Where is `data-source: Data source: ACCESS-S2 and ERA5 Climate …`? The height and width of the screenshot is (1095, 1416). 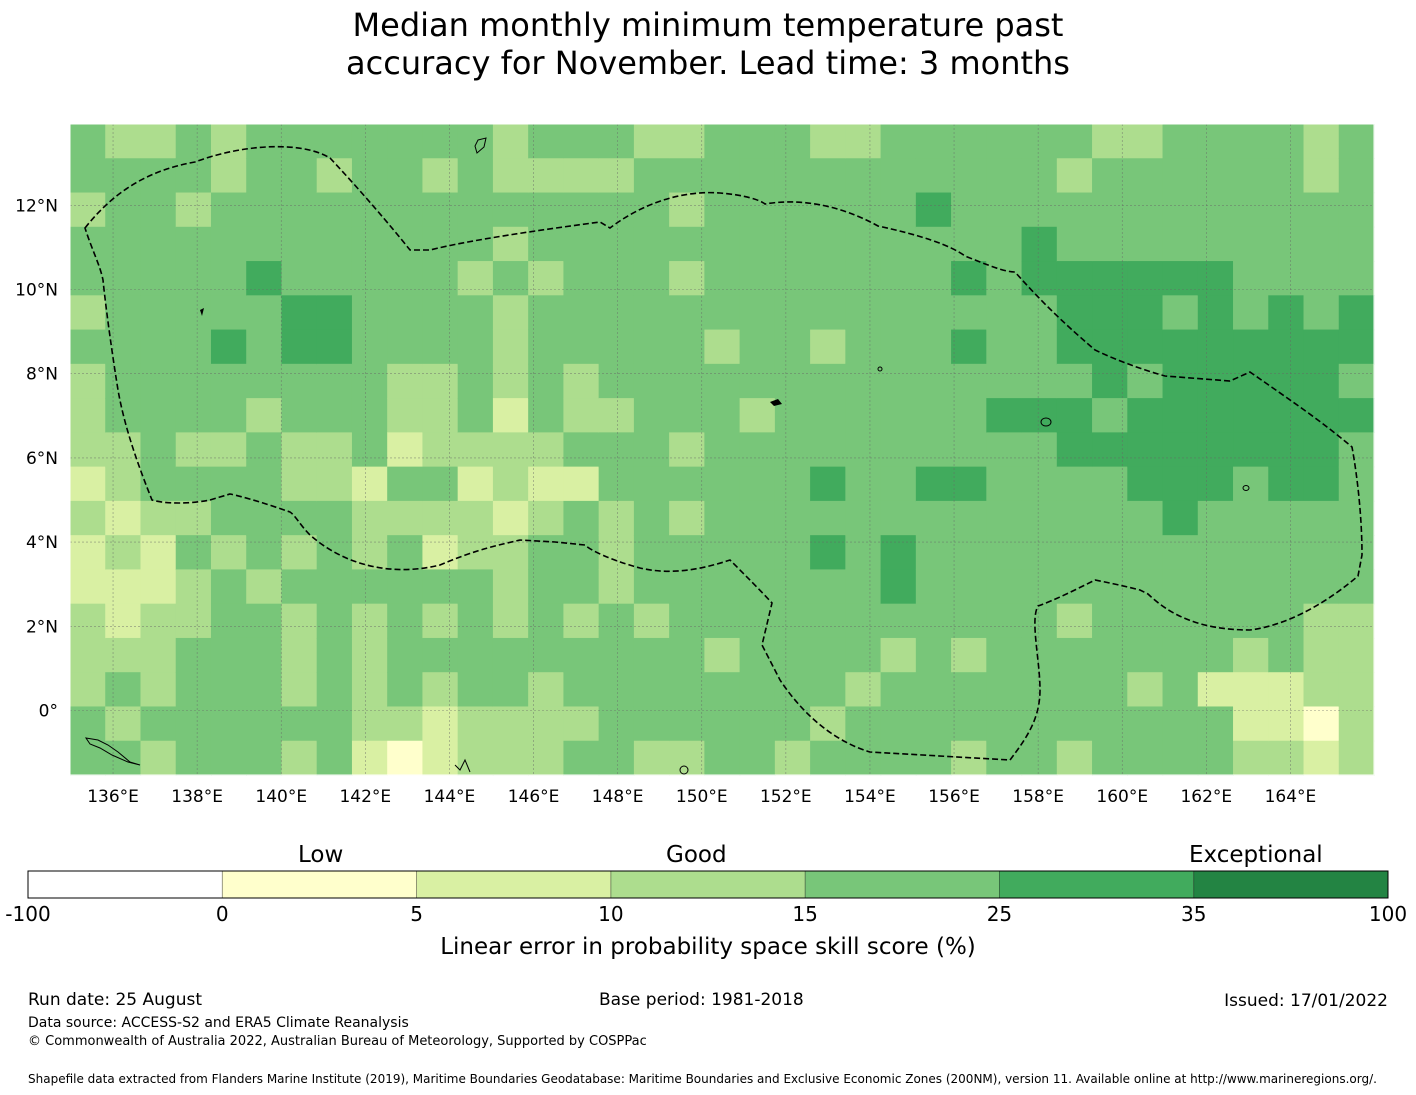
data-source: Data source: ACCESS-S2 and ERA5 Climate … is located at coordinates (218, 1023).